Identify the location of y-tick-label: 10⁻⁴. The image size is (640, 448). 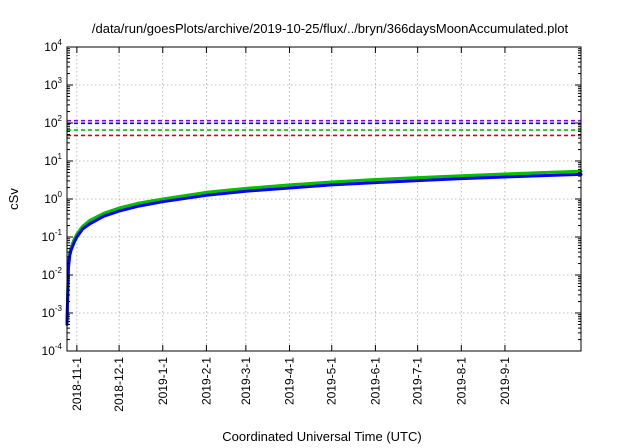
(52, 350).